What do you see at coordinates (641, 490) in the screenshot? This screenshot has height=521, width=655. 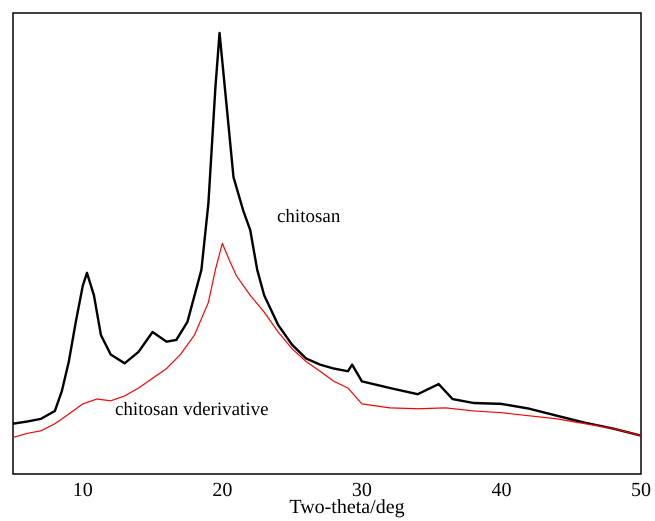 I see `x-tick-label: 50` at bounding box center [641, 490].